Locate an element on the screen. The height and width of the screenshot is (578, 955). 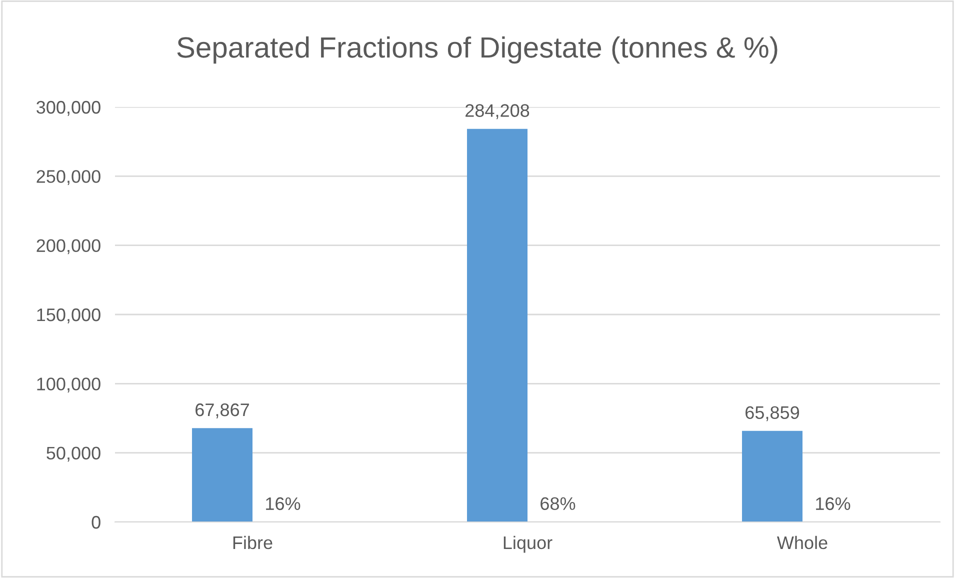
x-tick-label: Fibre is located at coordinates (252, 543).